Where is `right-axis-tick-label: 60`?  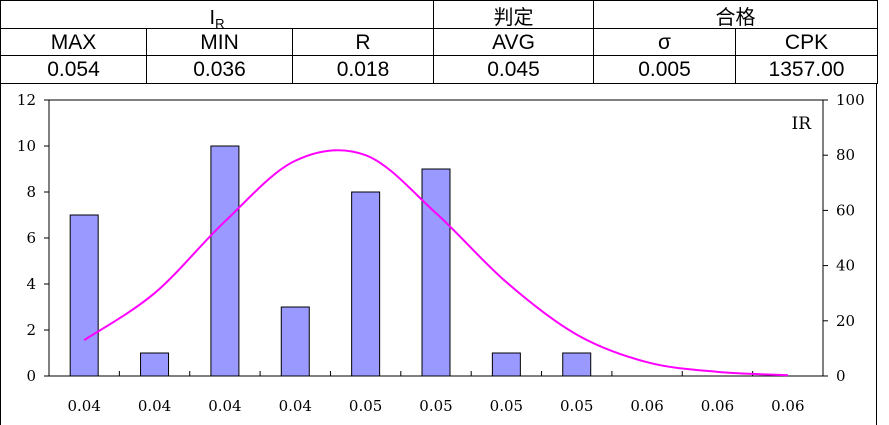
right-axis-tick-label: 60 is located at coordinates (845, 210).